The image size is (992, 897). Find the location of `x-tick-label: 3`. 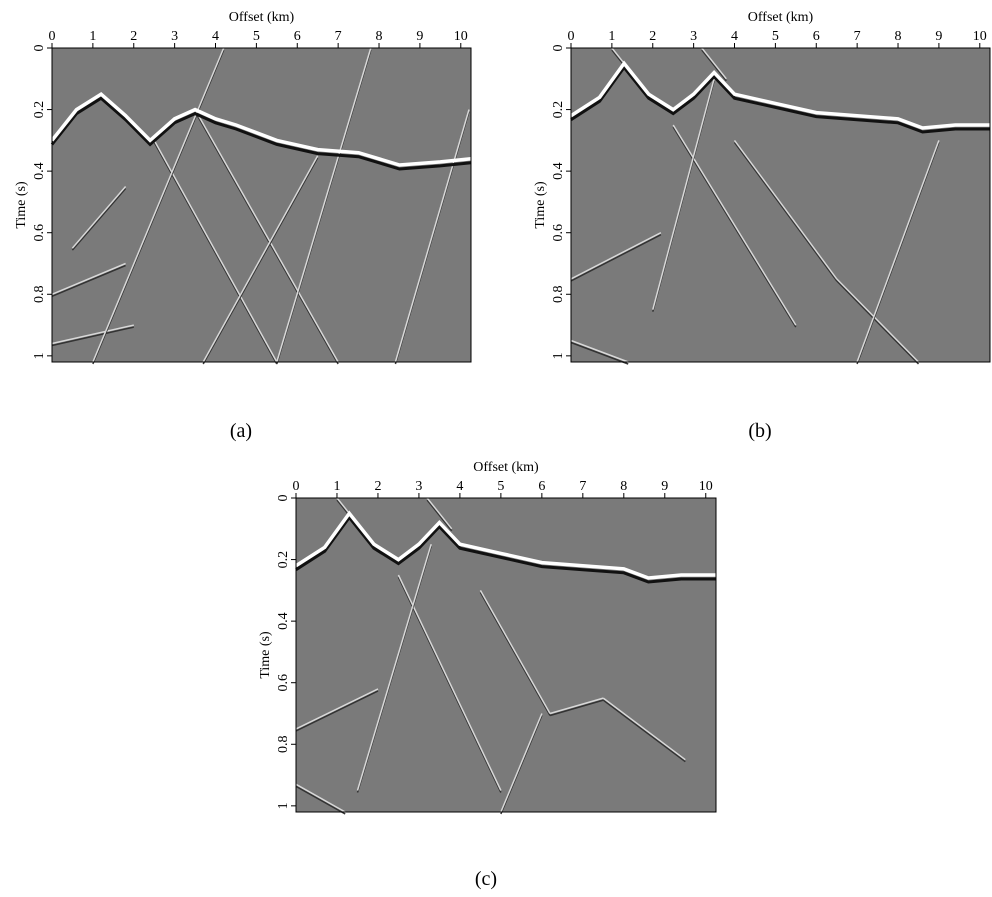

x-tick-label: 3 is located at coordinates (693, 36).